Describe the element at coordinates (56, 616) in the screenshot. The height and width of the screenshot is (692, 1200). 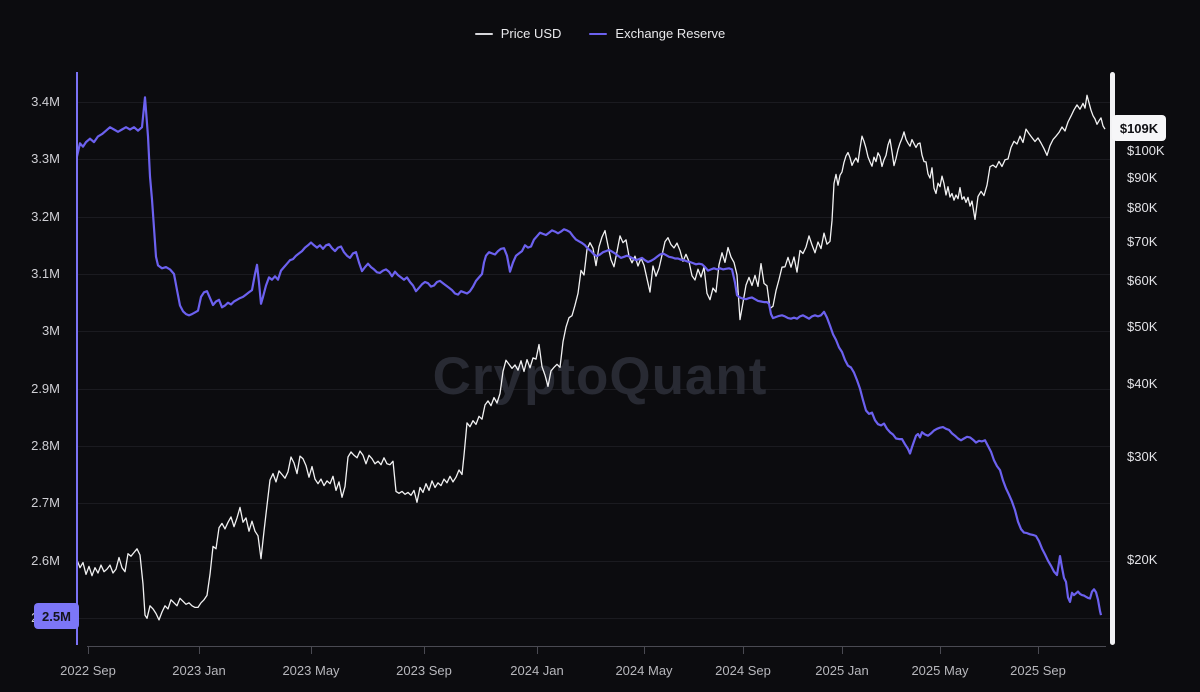
I see `reserve-current-value-badge: 2.5M` at that location.